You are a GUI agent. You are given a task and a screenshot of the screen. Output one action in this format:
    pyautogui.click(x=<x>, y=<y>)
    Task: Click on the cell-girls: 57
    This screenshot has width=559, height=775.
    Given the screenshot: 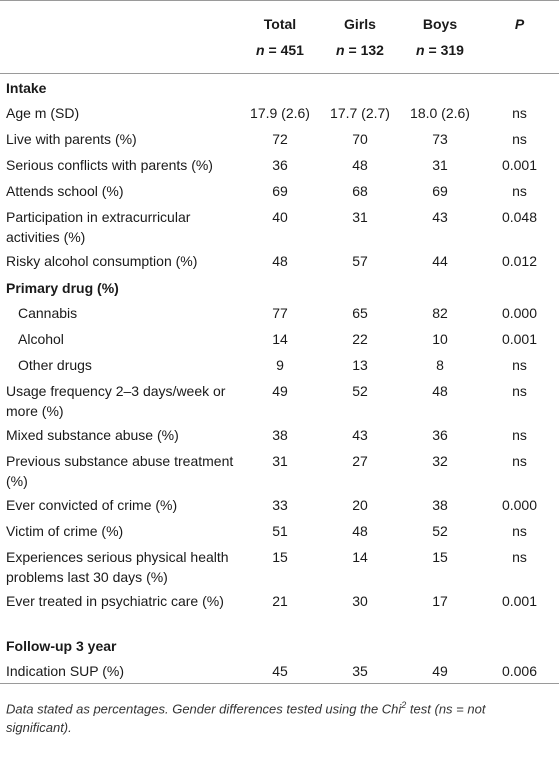 What is the action you would take?
    pyautogui.click(x=360, y=260)
    